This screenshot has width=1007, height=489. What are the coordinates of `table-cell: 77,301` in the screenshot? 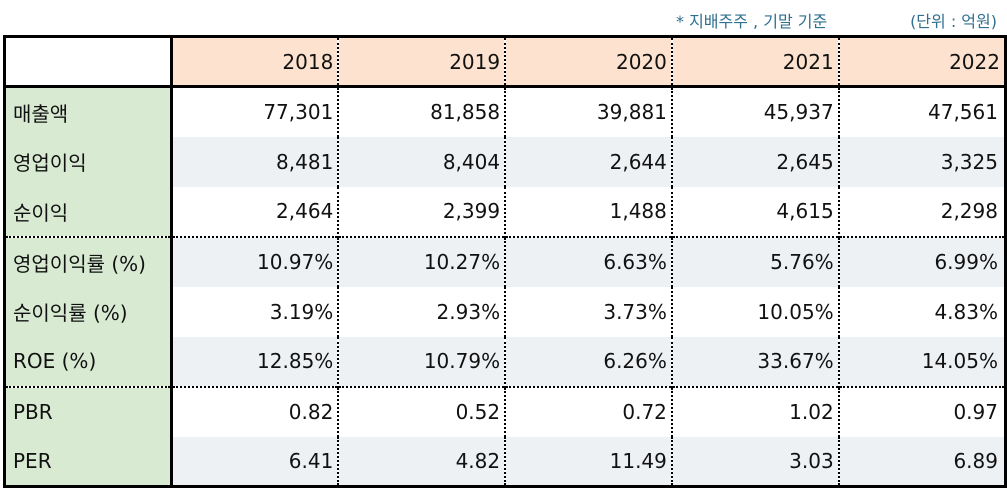 It's located at (254, 111).